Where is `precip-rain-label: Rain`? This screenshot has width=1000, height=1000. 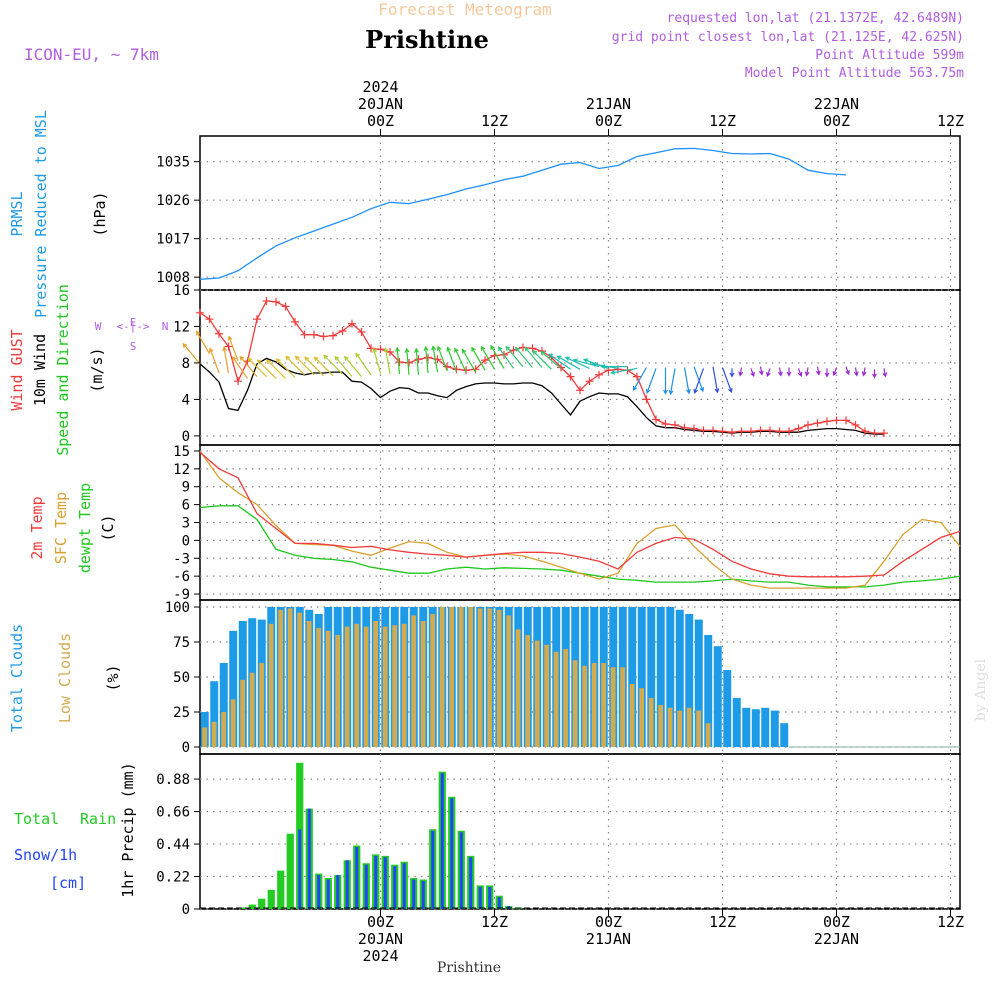 precip-rain-label: Rain is located at coordinates (98, 819).